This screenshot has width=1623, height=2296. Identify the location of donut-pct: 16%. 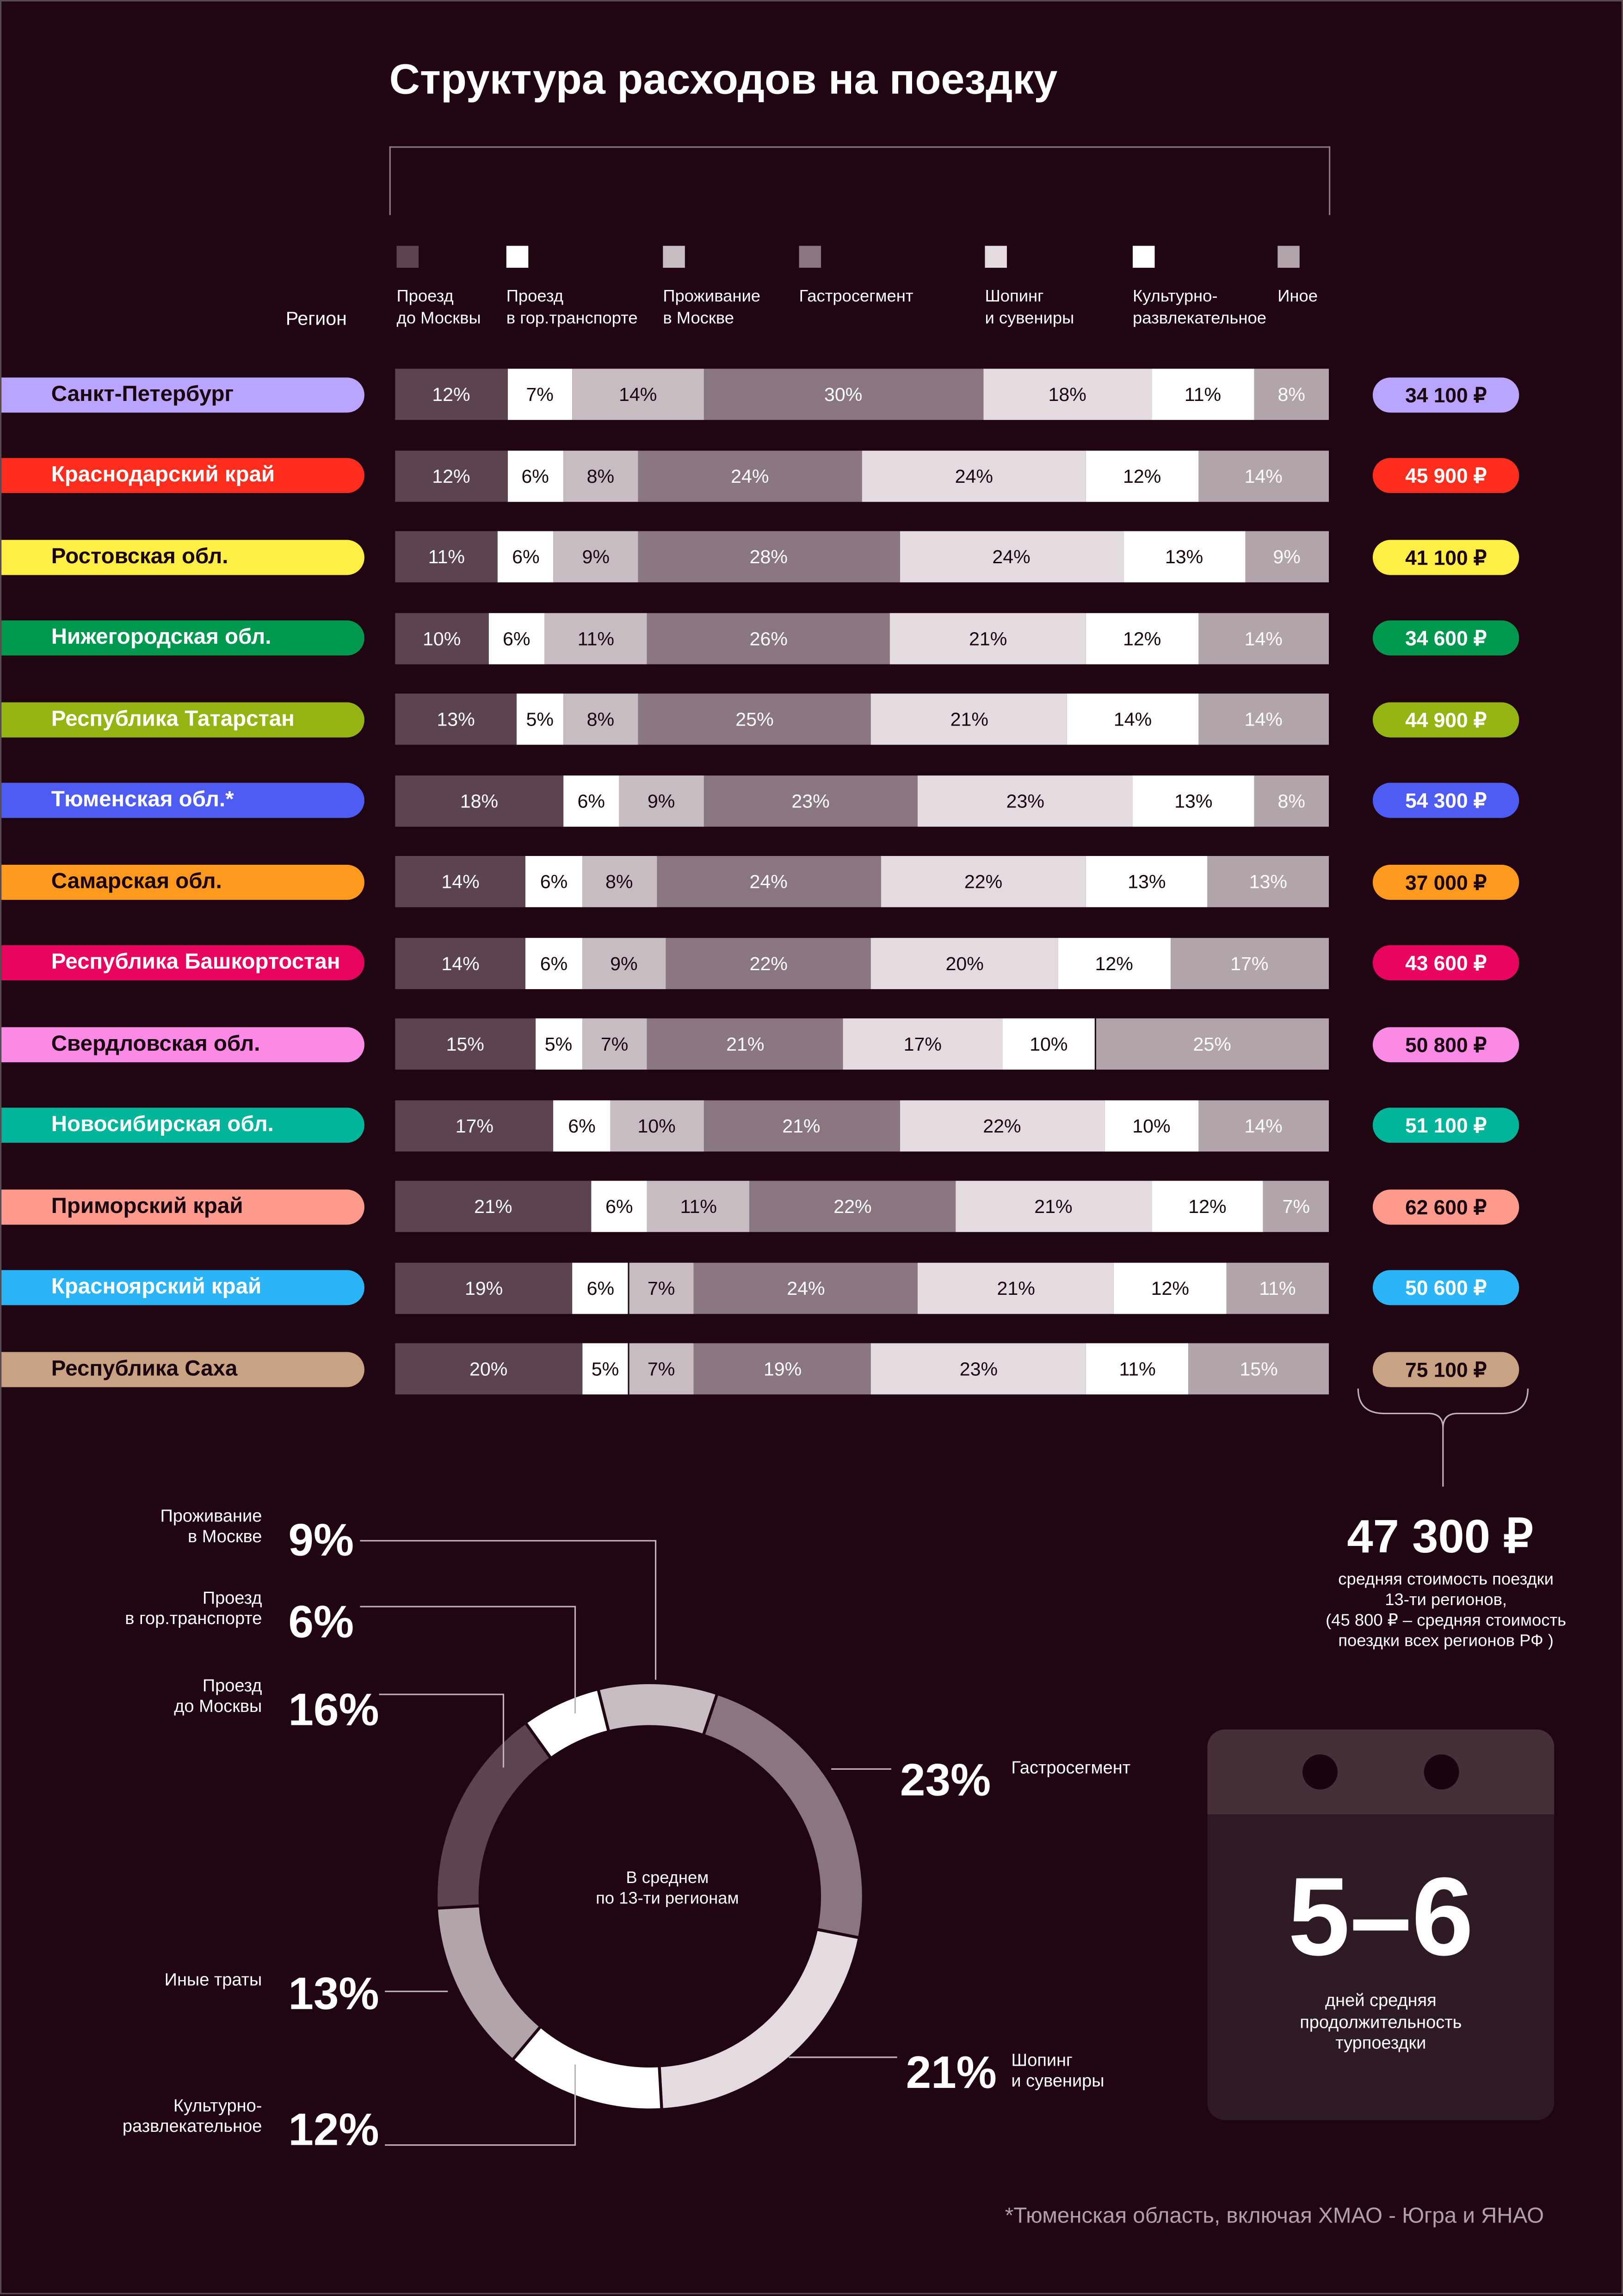
(333, 1710).